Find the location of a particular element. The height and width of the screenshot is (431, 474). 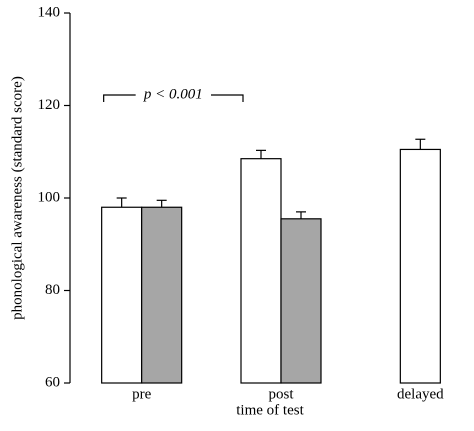

y-tick-label: 60 is located at coordinates (52, 382).